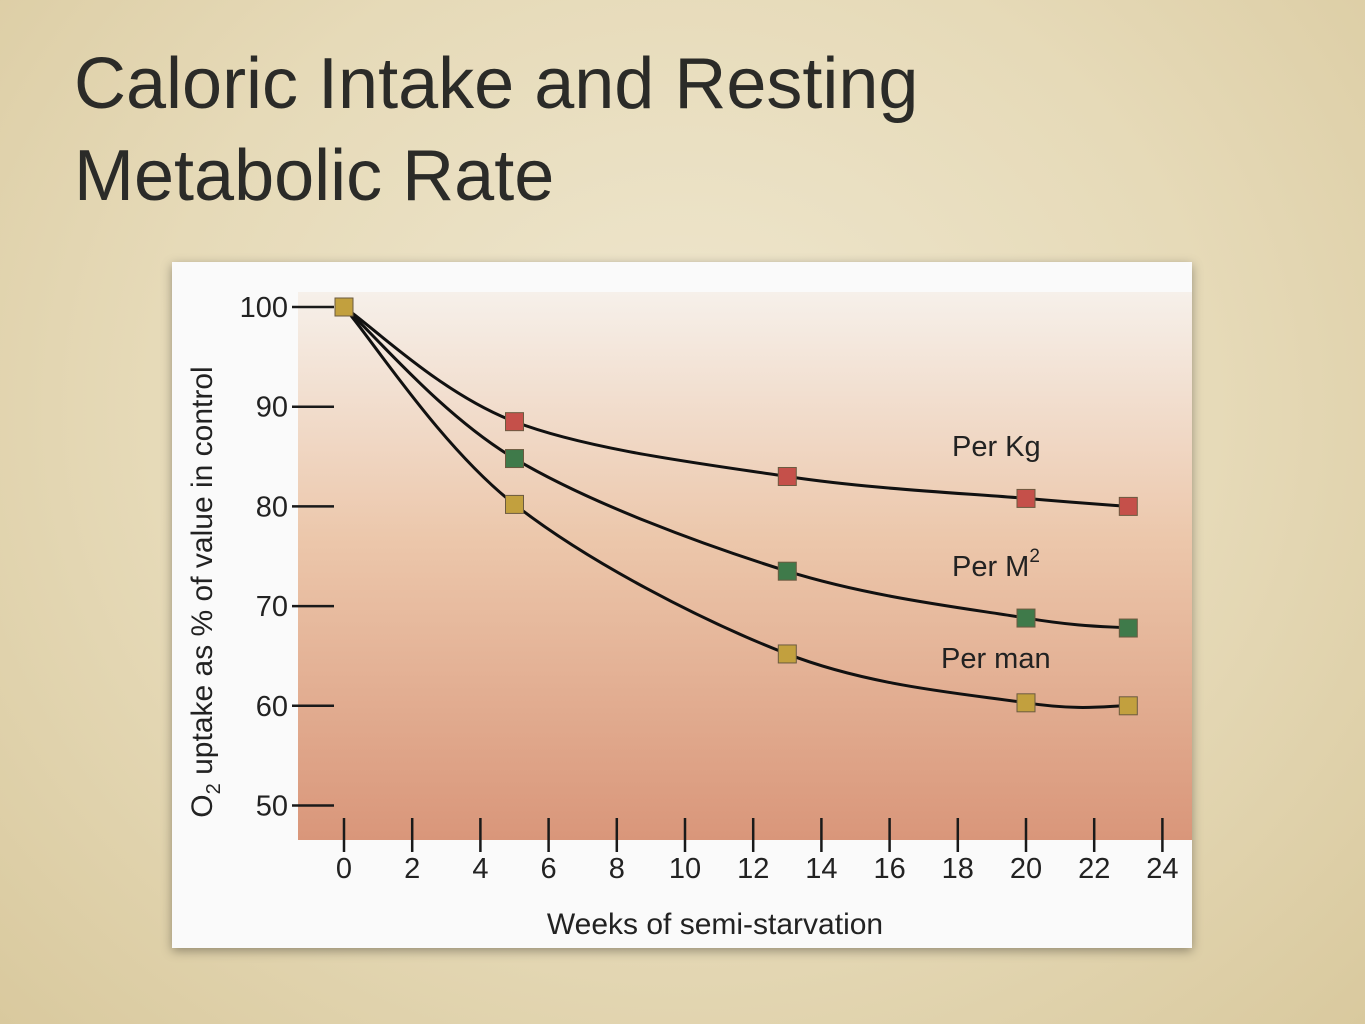 This screenshot has width=1365, height=1024. What do you see at coordinates (272, 607) in the screenshot?
I see `y-tick-label-70: 70` at bounding box center [272, 607].